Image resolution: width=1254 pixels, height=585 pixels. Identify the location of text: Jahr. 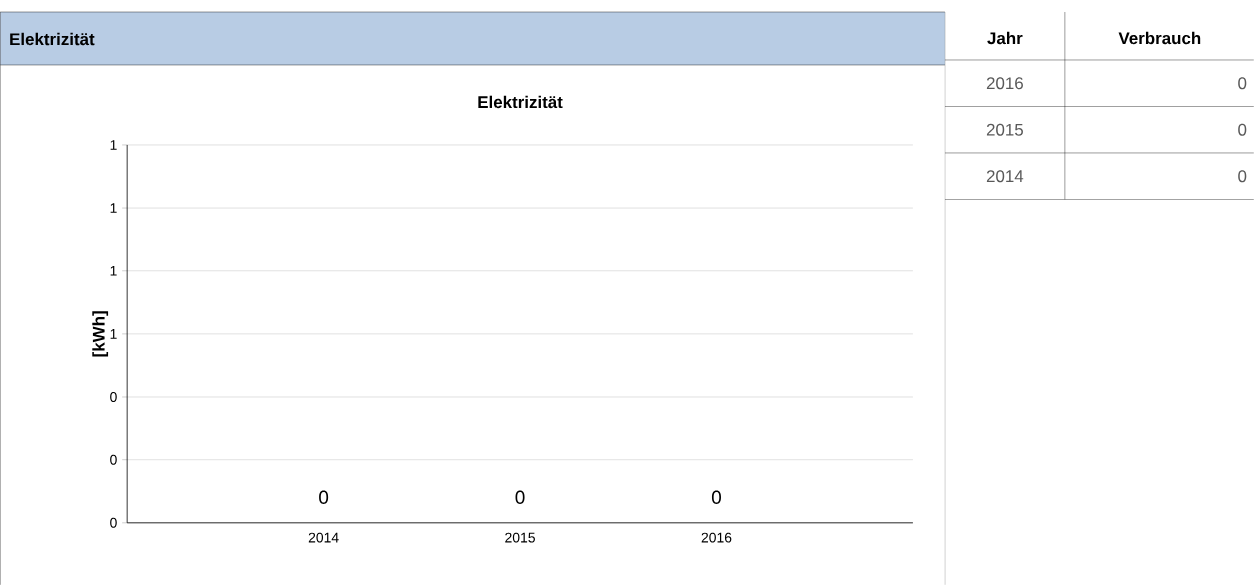
(1005, 38).